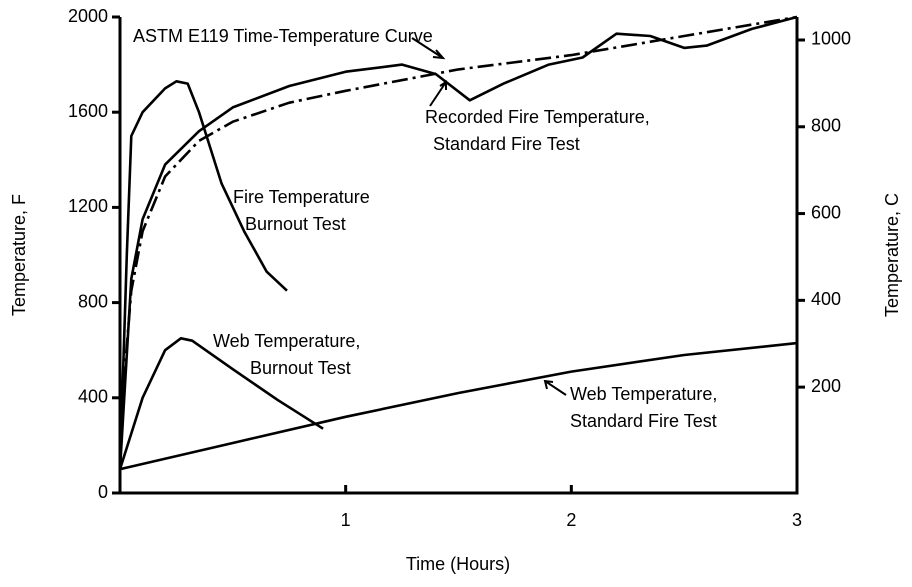 This screenshot has width=912, height=587. I want to click on y2-tick-label: 600, so click(826, 212).